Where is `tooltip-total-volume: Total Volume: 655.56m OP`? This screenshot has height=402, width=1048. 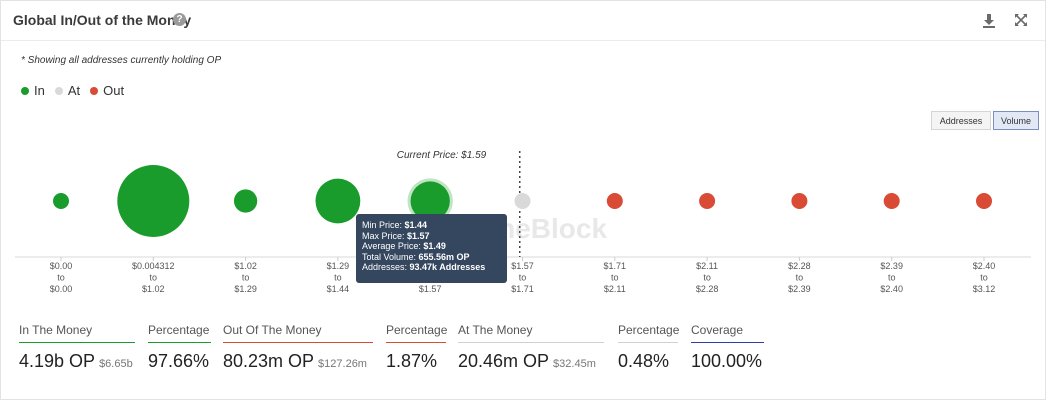 tooltip-total-volume: Total Volume: 655.56m OP is located at coordinates (416, 256).